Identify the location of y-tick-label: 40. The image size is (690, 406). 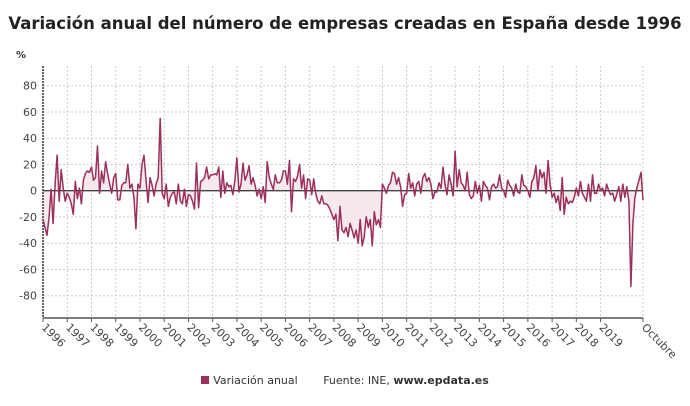
(30, 138).